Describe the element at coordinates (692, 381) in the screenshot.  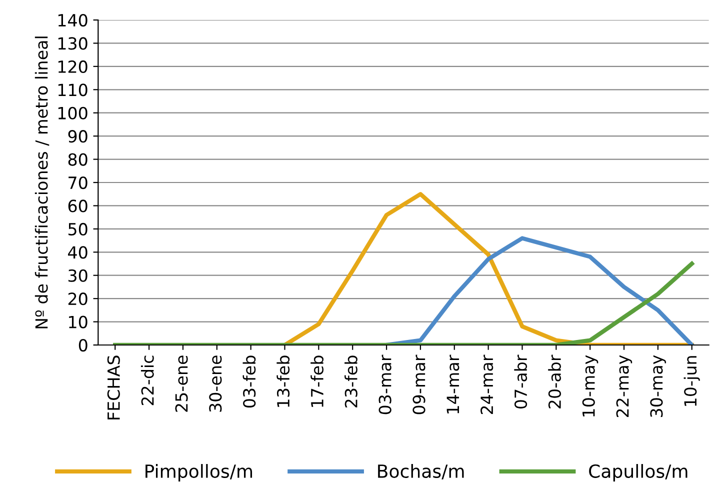
I see `x-tick-label: 10-jun` at that location.